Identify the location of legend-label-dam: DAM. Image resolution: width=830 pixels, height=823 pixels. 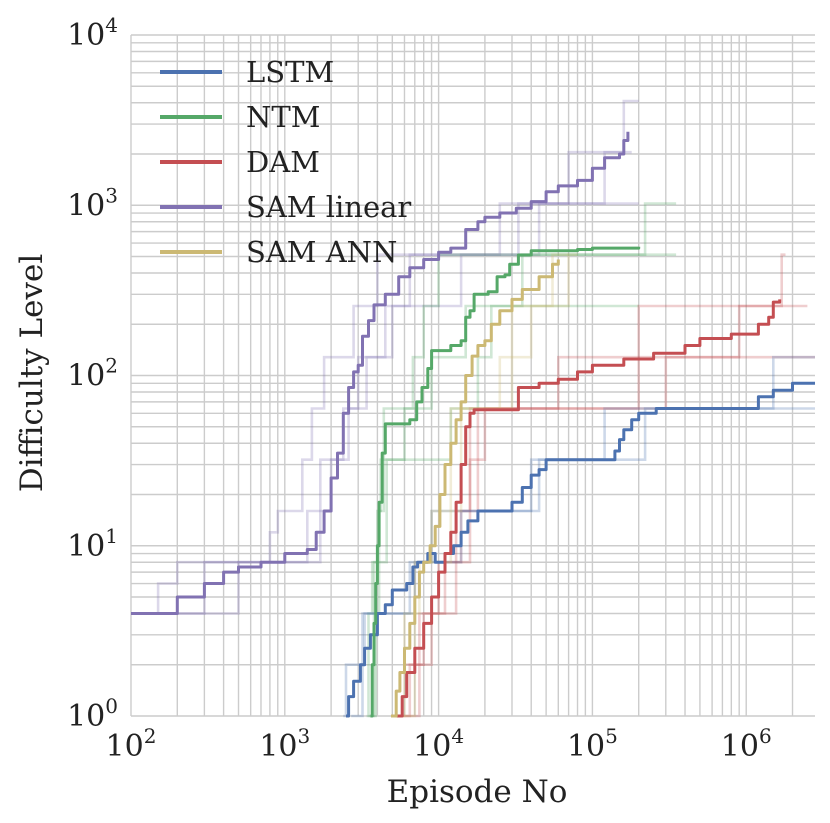
(283, 162).